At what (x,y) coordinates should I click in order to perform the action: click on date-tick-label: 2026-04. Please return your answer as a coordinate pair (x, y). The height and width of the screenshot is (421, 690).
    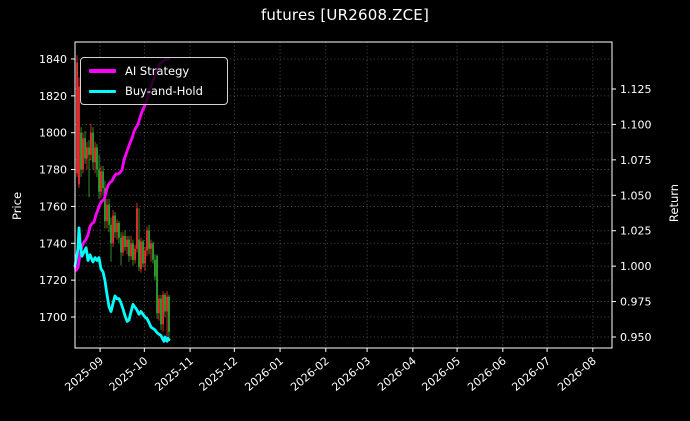
    Looking at the image, I should click on (397, 374).